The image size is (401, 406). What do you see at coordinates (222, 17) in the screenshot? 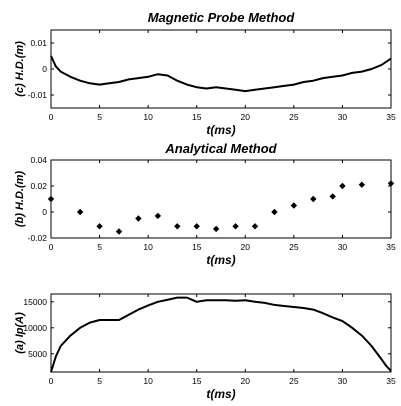
I see `chart-title: Magnetic Probe Method` at bounding box center [222, 17].